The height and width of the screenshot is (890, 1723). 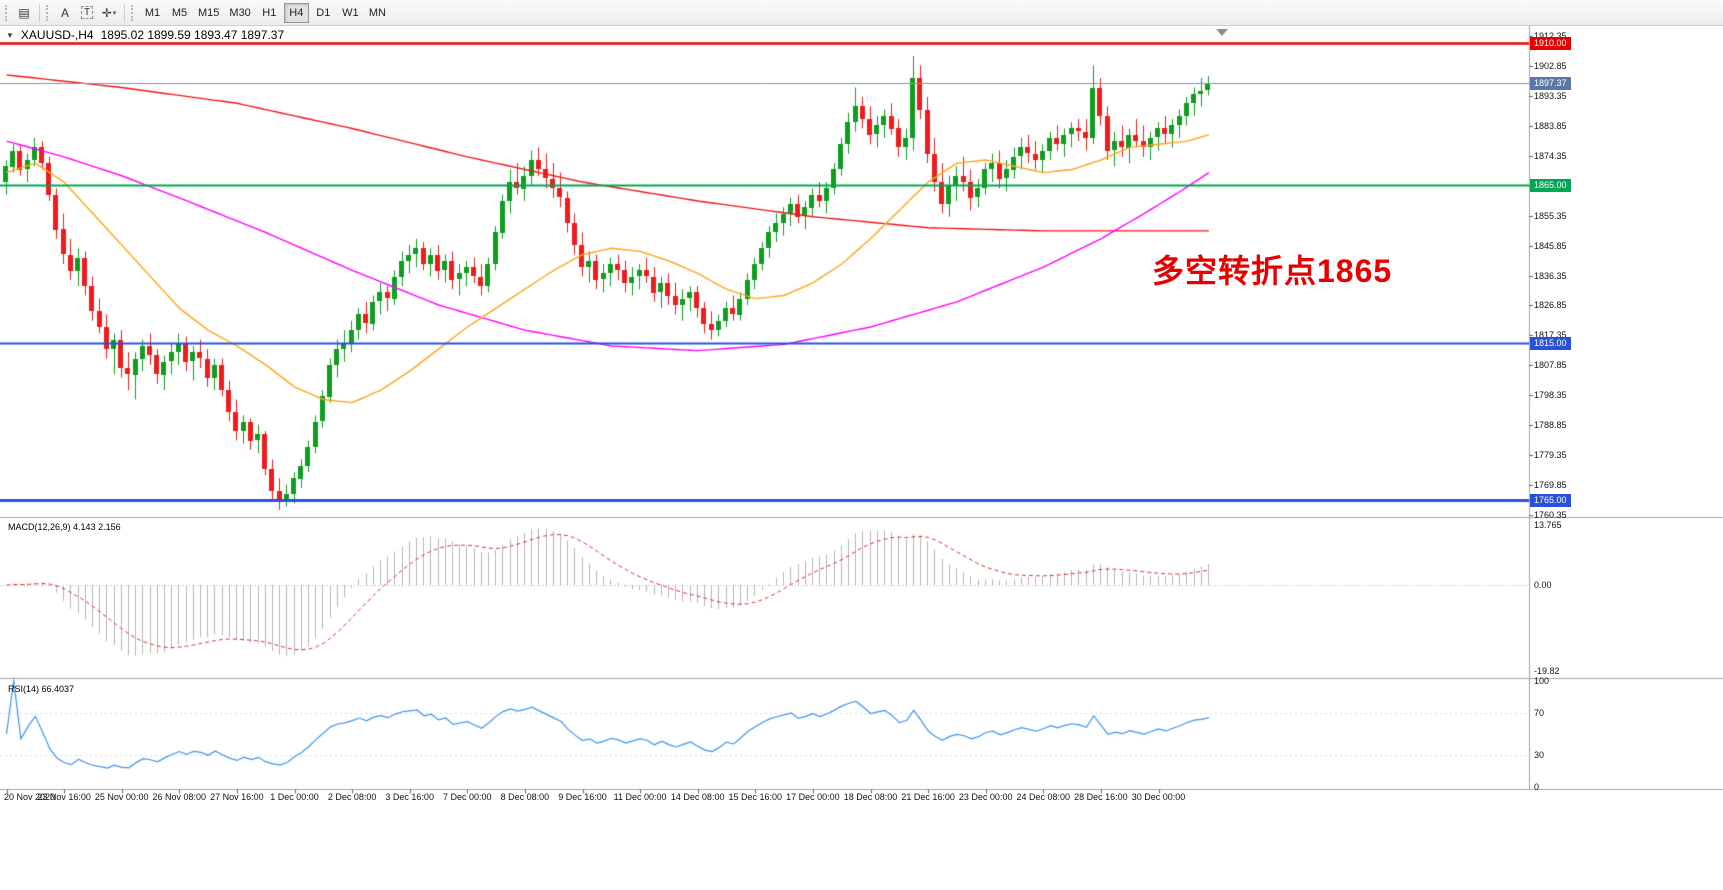 What do you see at coordinates (323, 12) in the screenshot?
I see `timeframe-button-d1: D1` at bounding box center [323, 12].